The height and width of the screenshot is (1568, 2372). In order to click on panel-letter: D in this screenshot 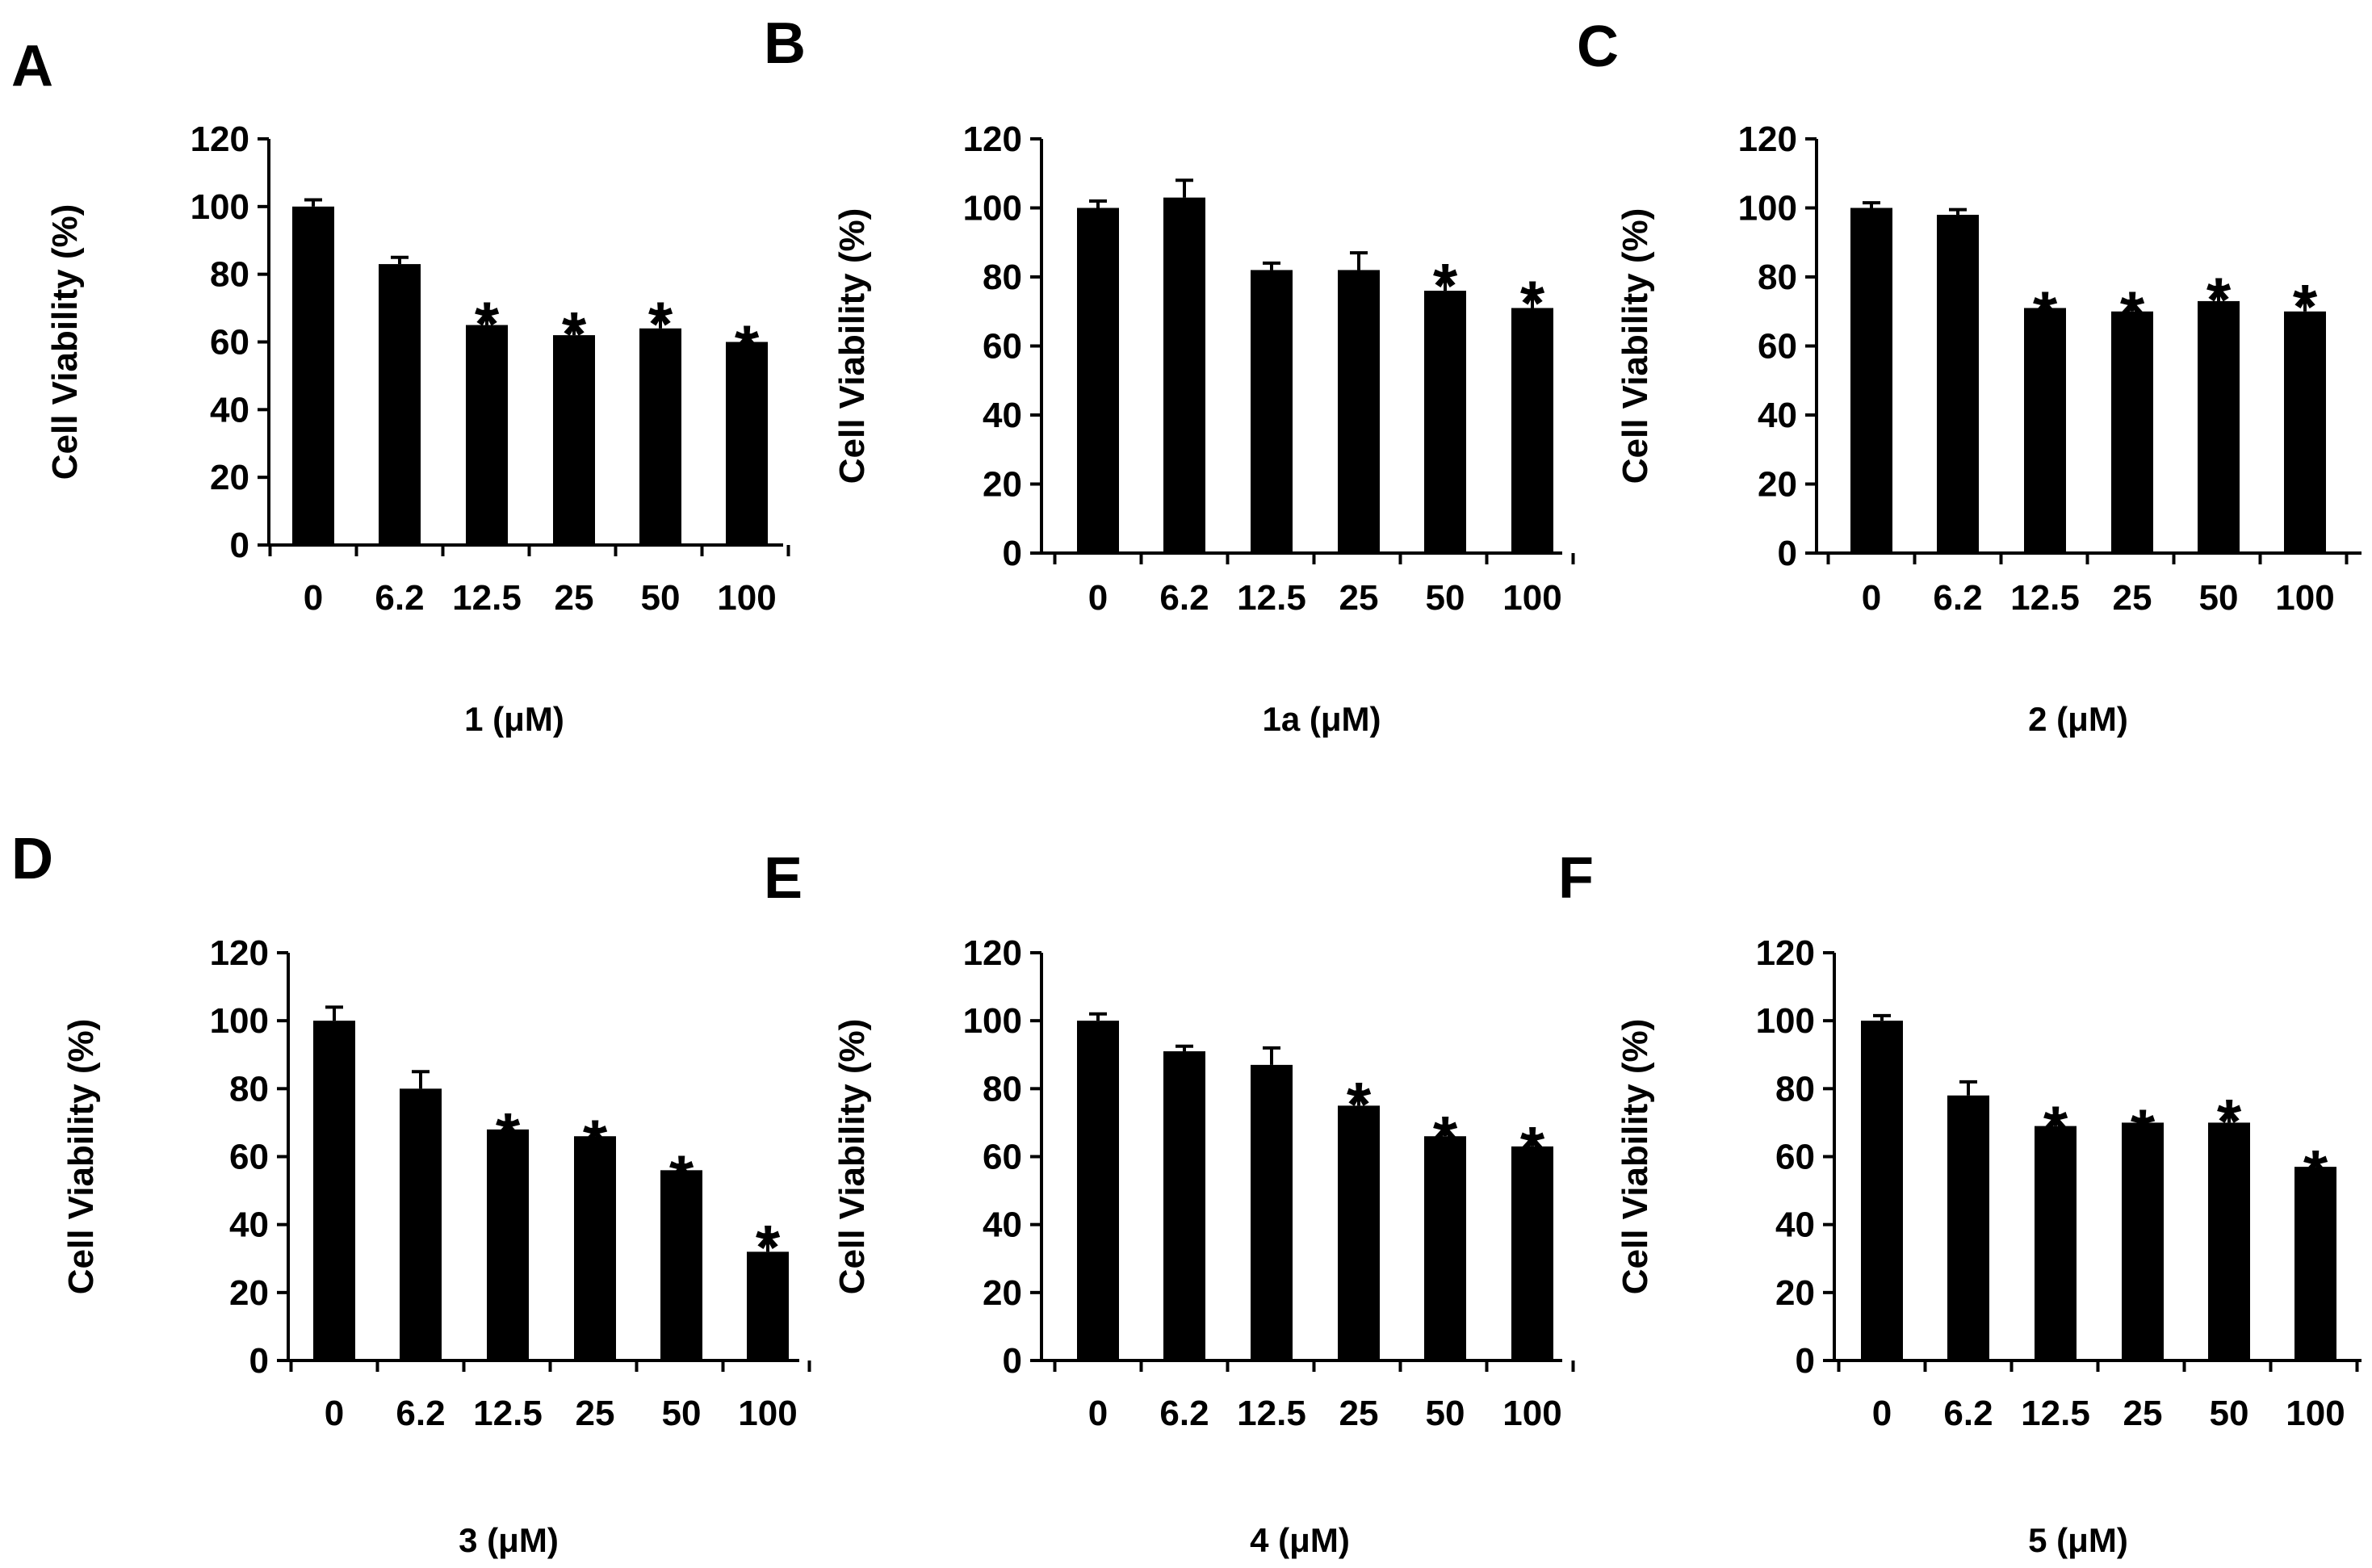, I will do `click(32, 859)`.